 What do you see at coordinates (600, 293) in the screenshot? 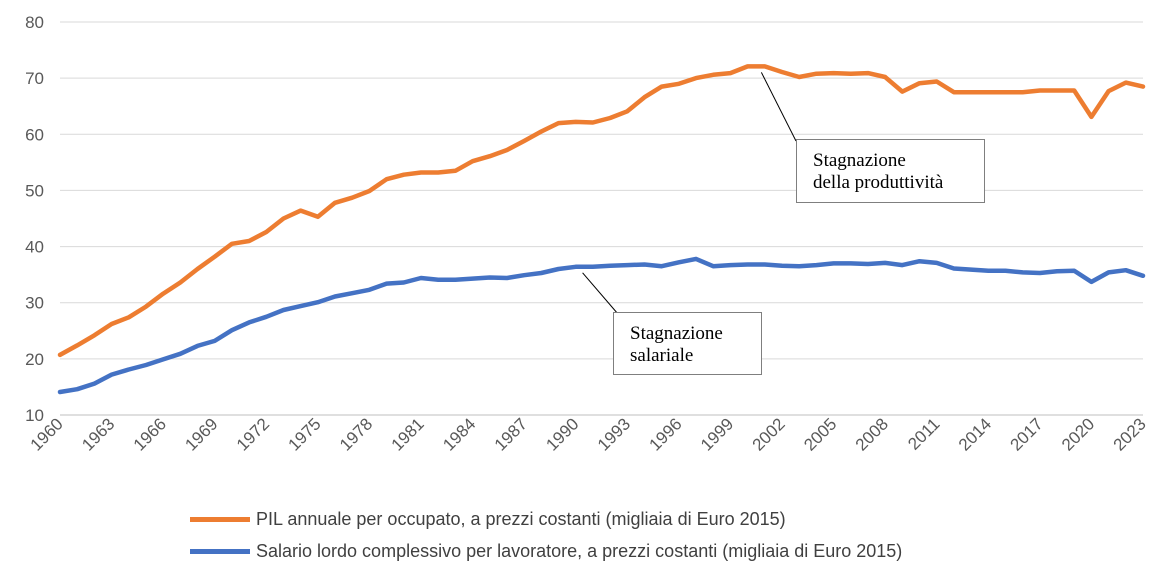
I see `annotation-pointer-wage` at bounding box center [600, 293].